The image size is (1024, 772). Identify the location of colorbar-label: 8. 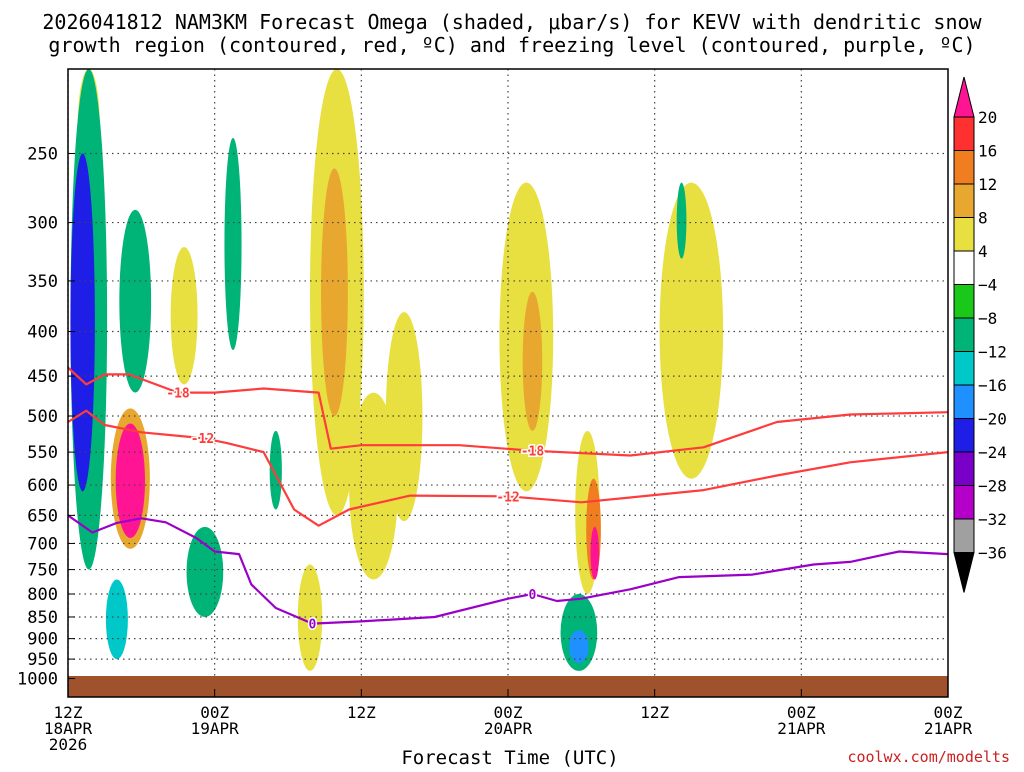
(983, 218).